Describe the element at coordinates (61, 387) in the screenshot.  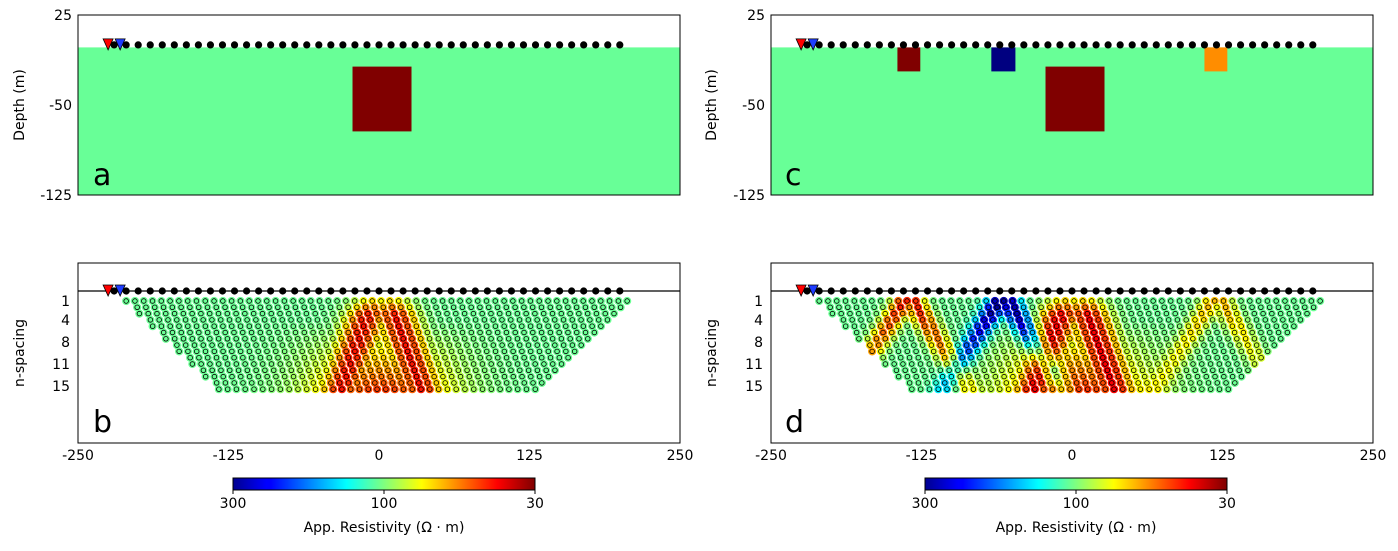
I see `ytick-label: 15` at that location.